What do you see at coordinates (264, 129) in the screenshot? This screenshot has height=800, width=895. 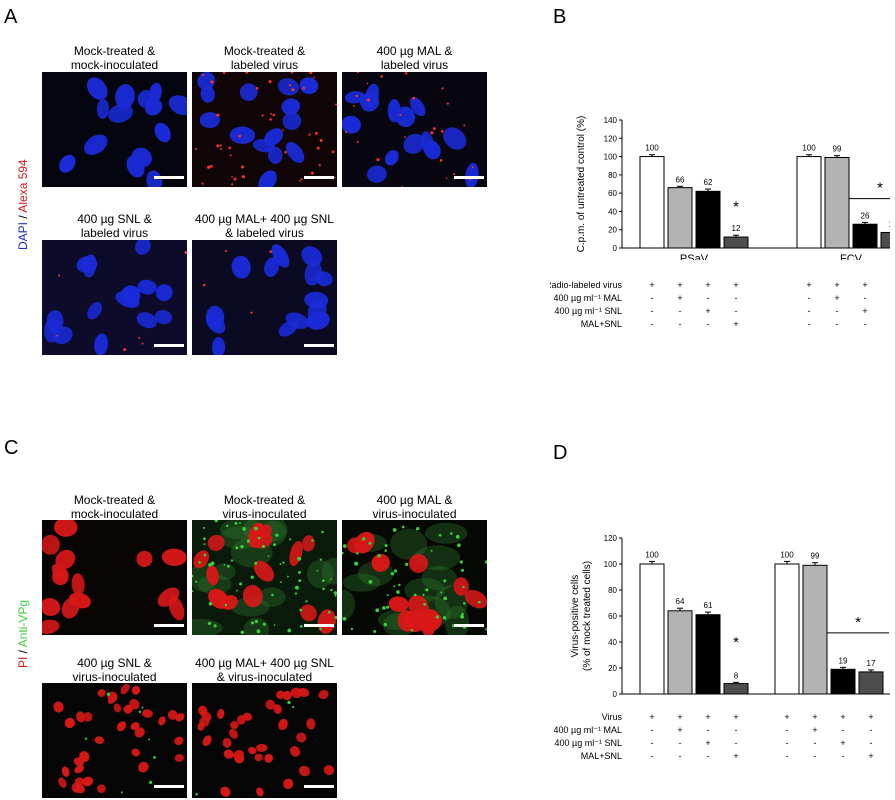 I see `micrograph-a-mock-labeled` at bounding box center [264, 129].